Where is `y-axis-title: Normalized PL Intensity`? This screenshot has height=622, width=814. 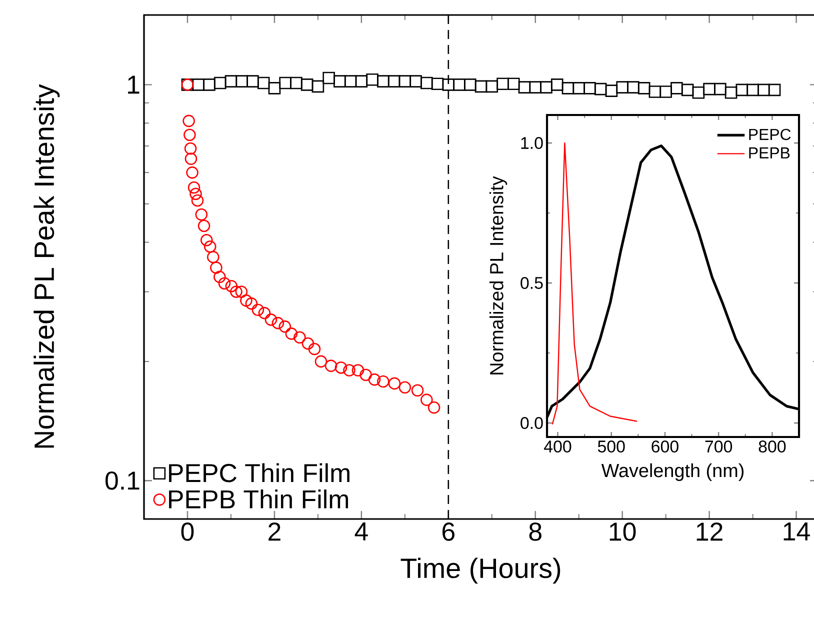 y-axis-title: Normalized PL Intensity is located at coordinates (498, 275).